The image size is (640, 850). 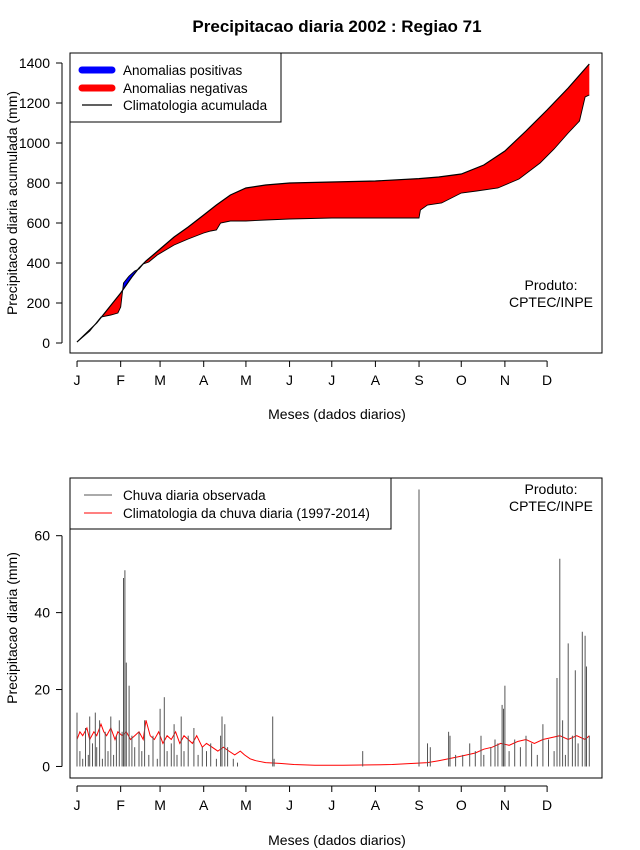 What do you see at coordinates (120, 805) in the screenshot?
I see `p2-x-tick-label: F` at bounding box center [120, 805].